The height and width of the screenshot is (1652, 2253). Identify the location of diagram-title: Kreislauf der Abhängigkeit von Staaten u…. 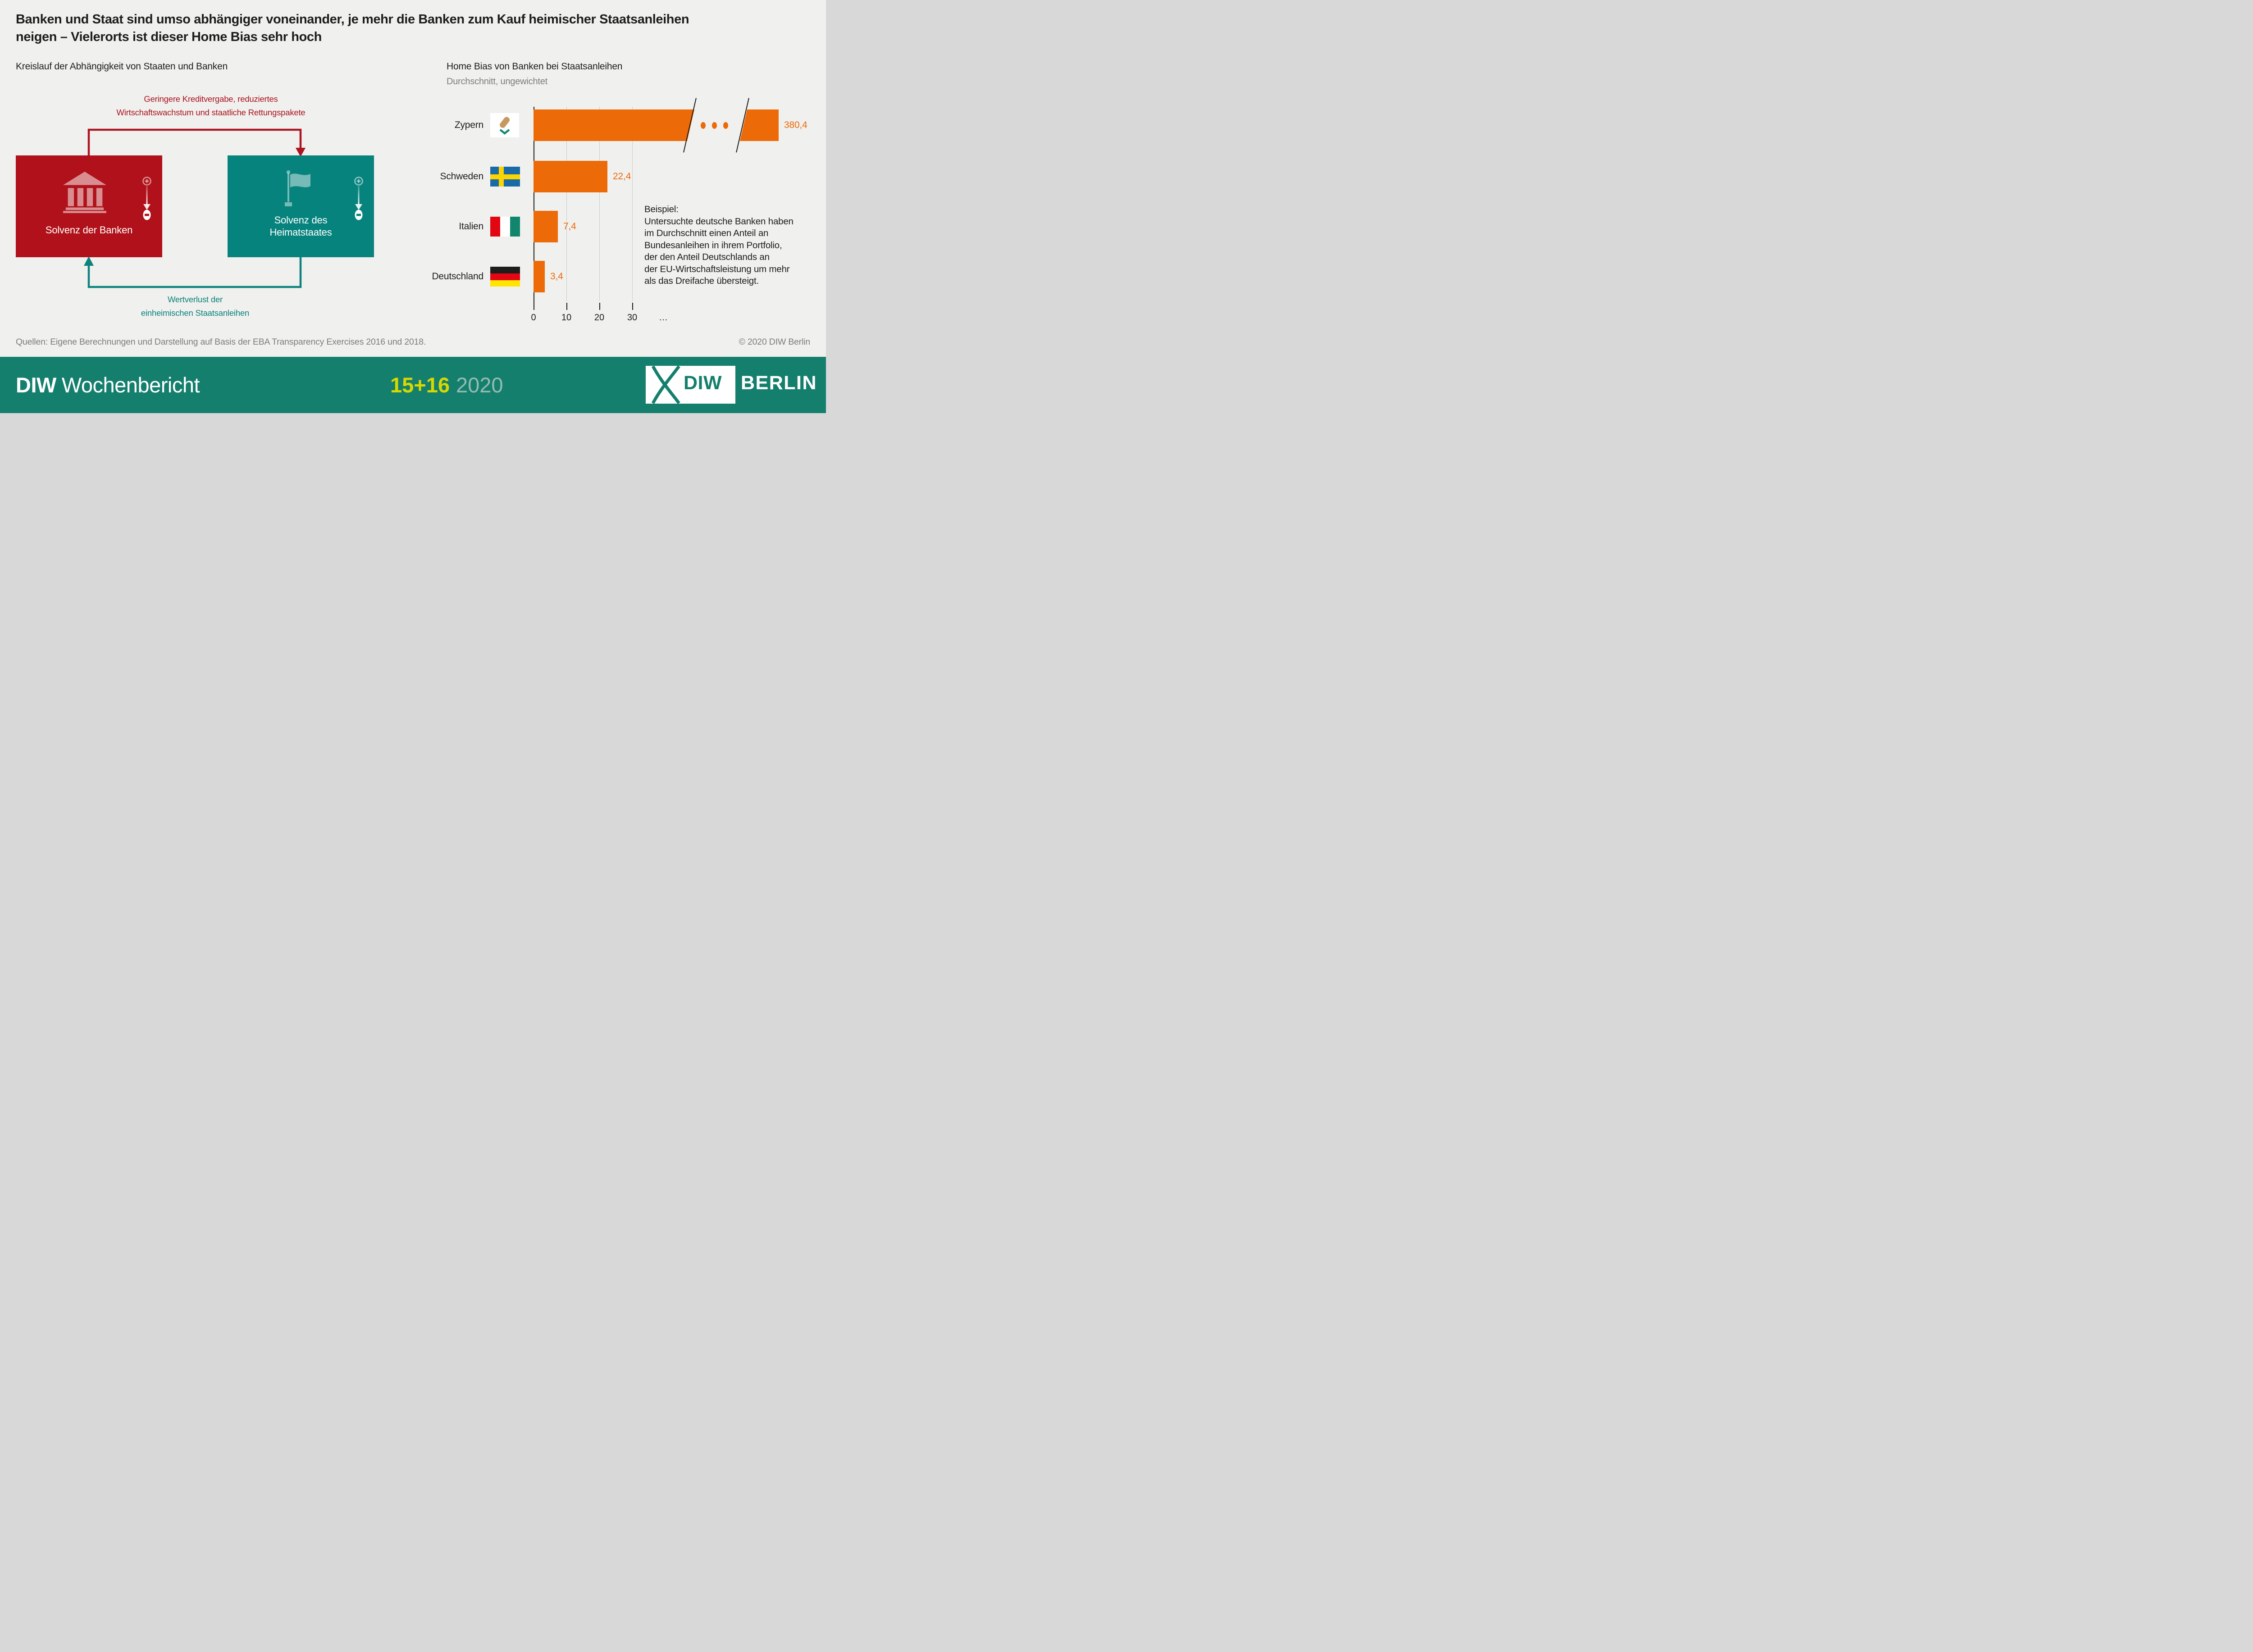
(122, 66).